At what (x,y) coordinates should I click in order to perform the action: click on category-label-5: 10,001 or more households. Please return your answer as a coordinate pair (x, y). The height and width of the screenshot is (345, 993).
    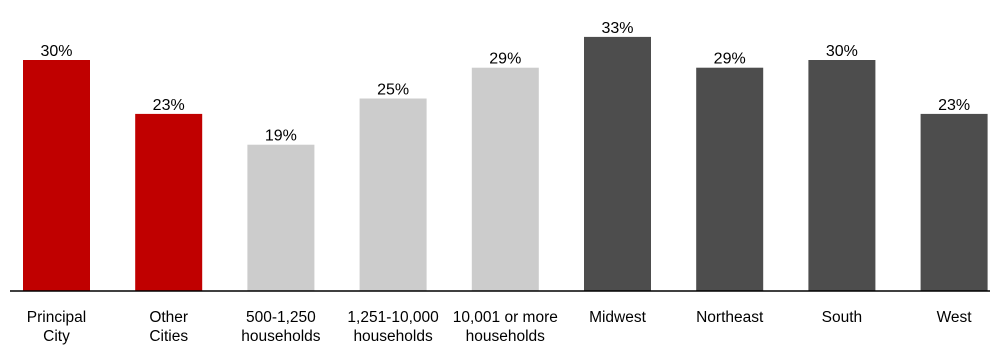
    Looking at the image, I should click on (505, 327).